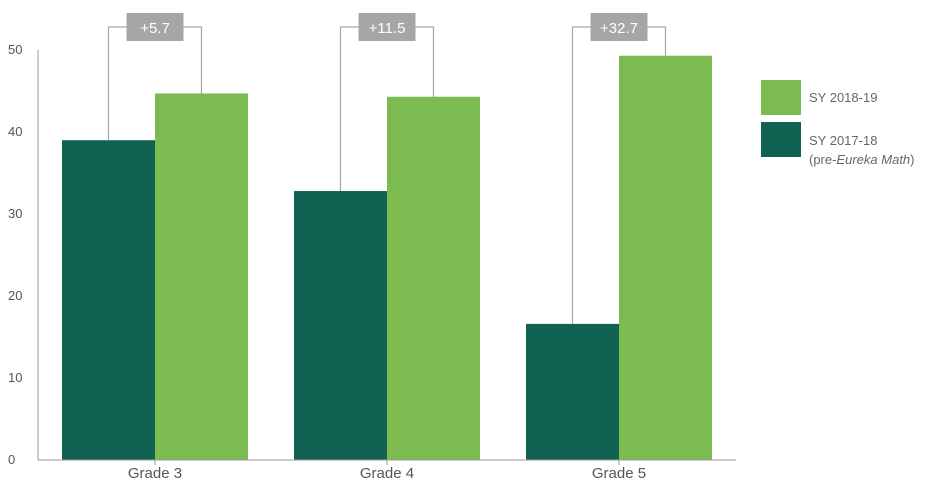 This screenshot has width=936, height=483. Describe the element at coordinates (15, 295) in the screenshot. I see `y-tick-label: 20` at that location.